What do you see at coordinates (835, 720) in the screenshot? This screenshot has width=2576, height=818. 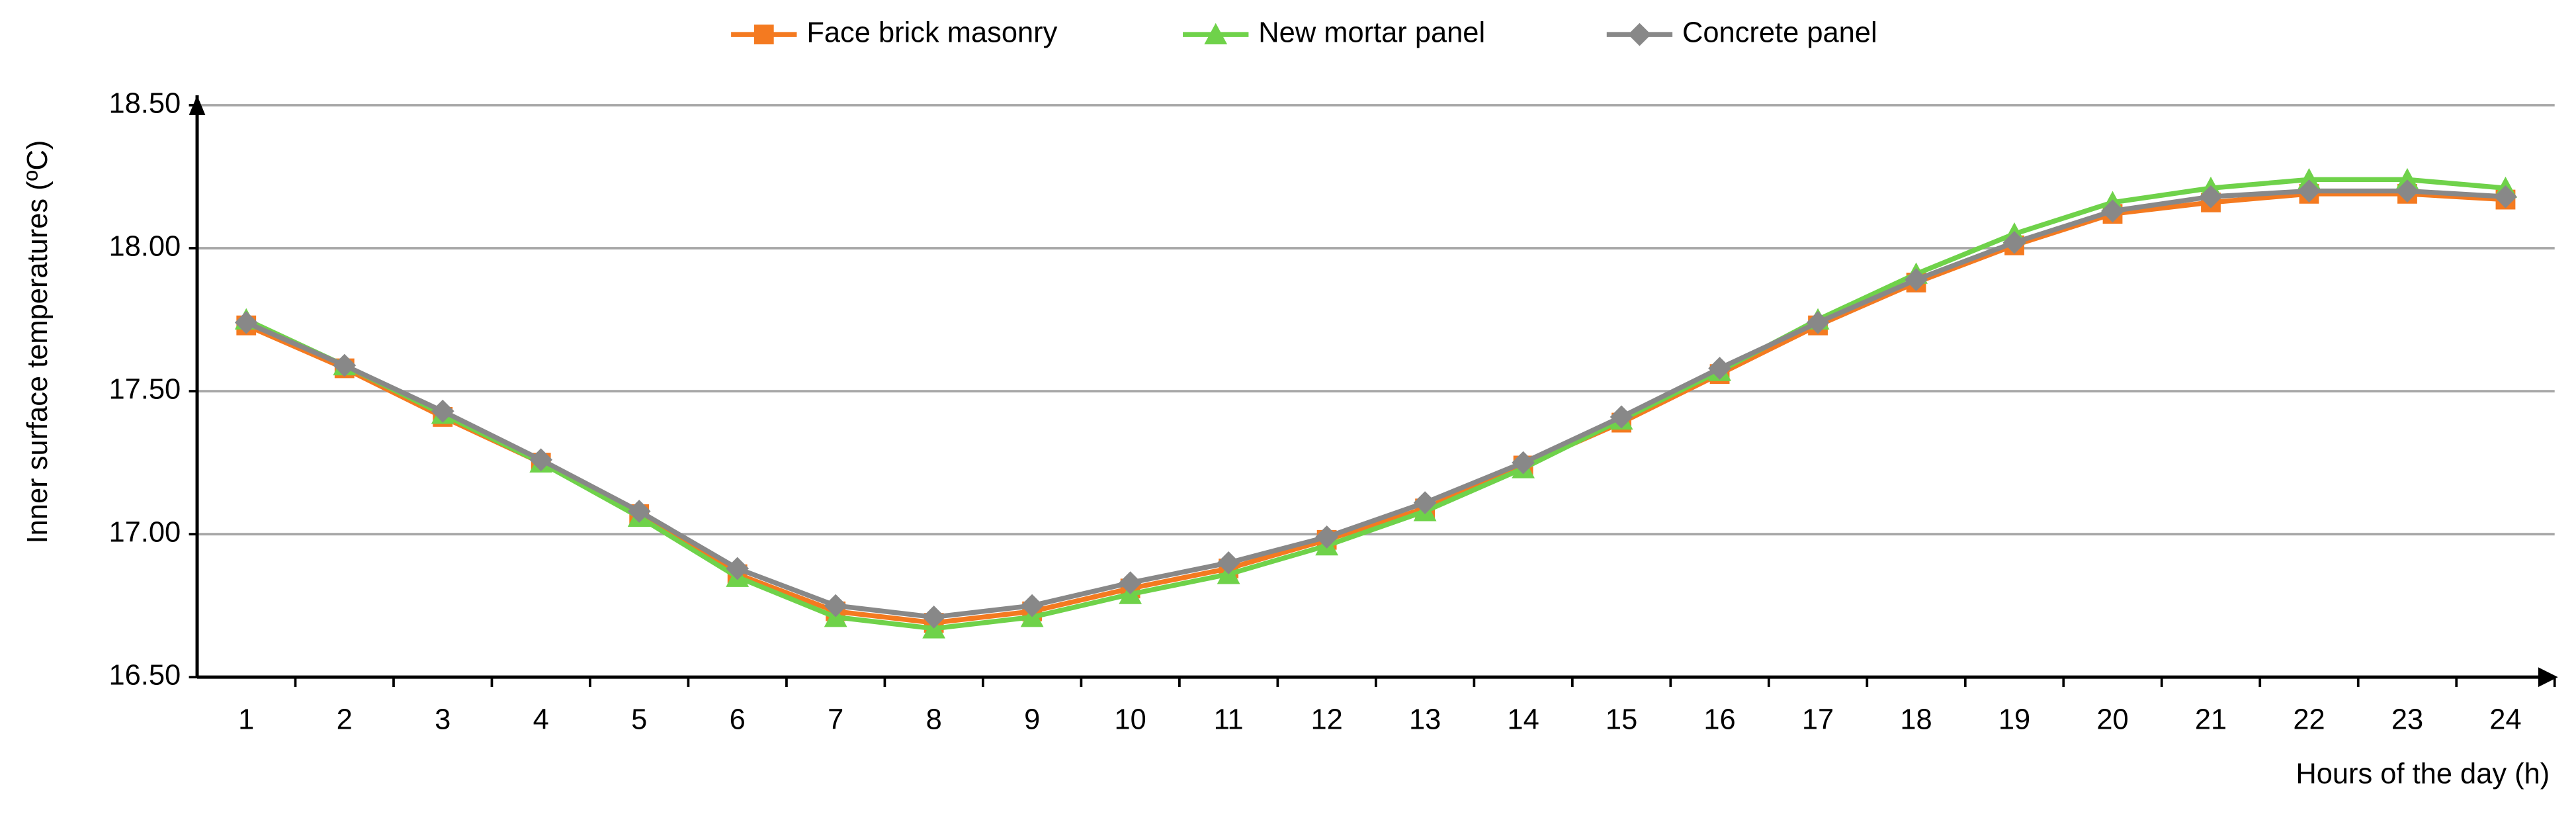 I see `x-tick-label: 7` at bounding box center [835, 720].